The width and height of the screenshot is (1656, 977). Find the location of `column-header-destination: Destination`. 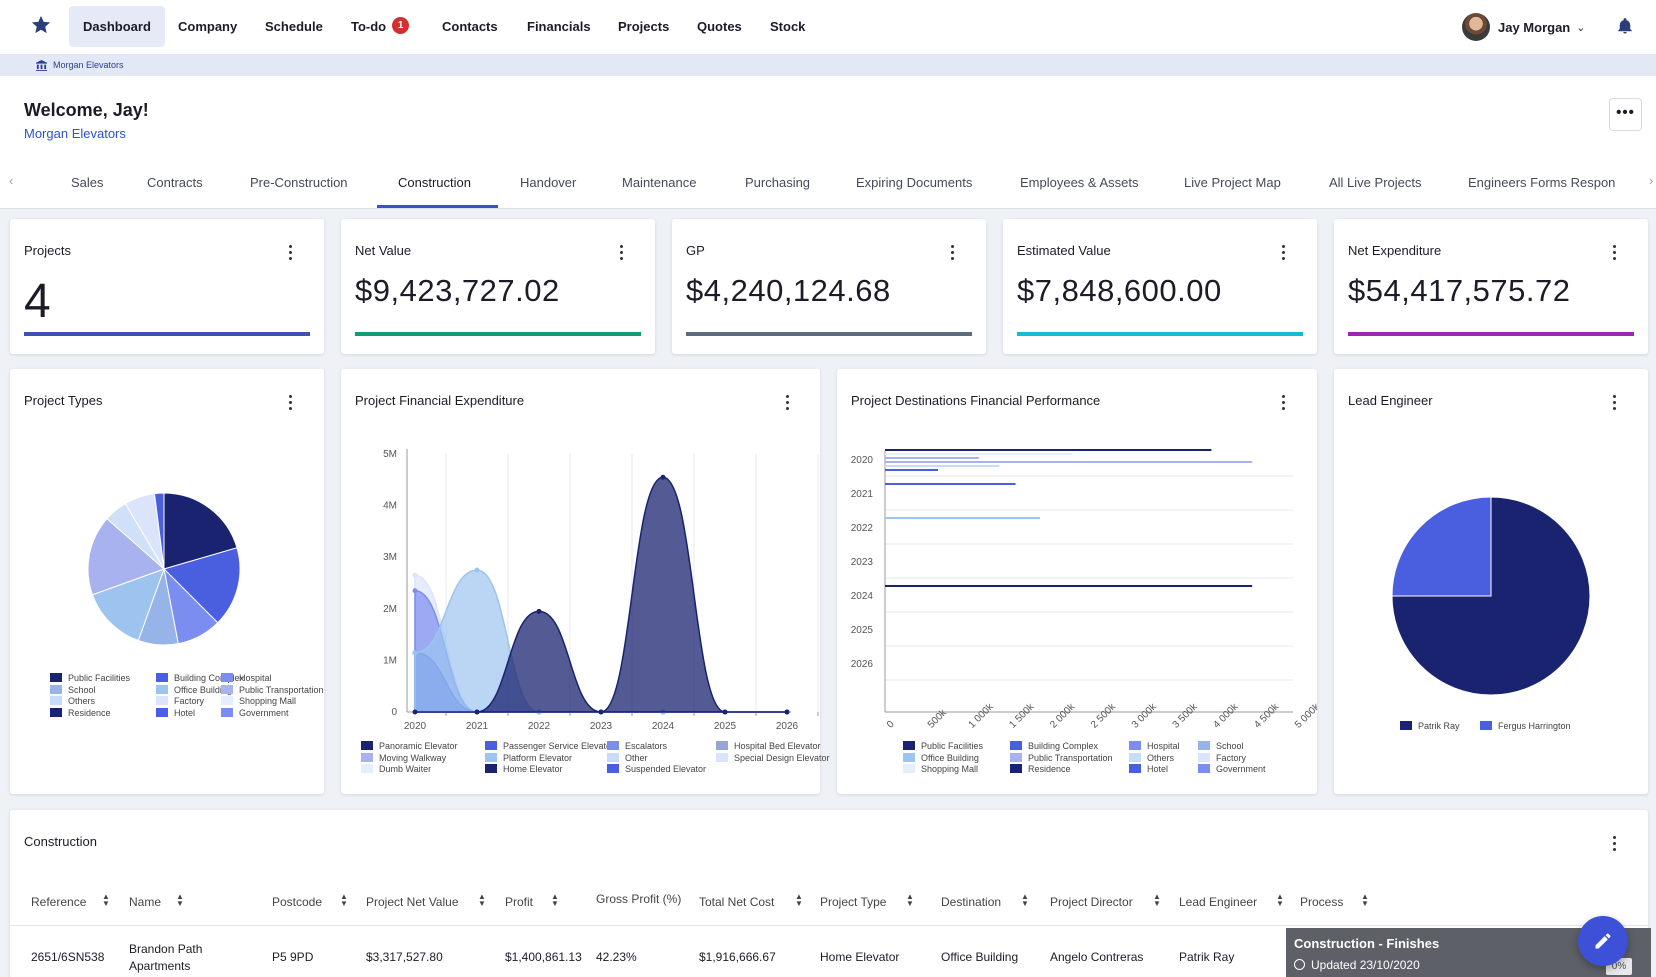

column-header-destination: Destination is located at coordinates (971, 902).